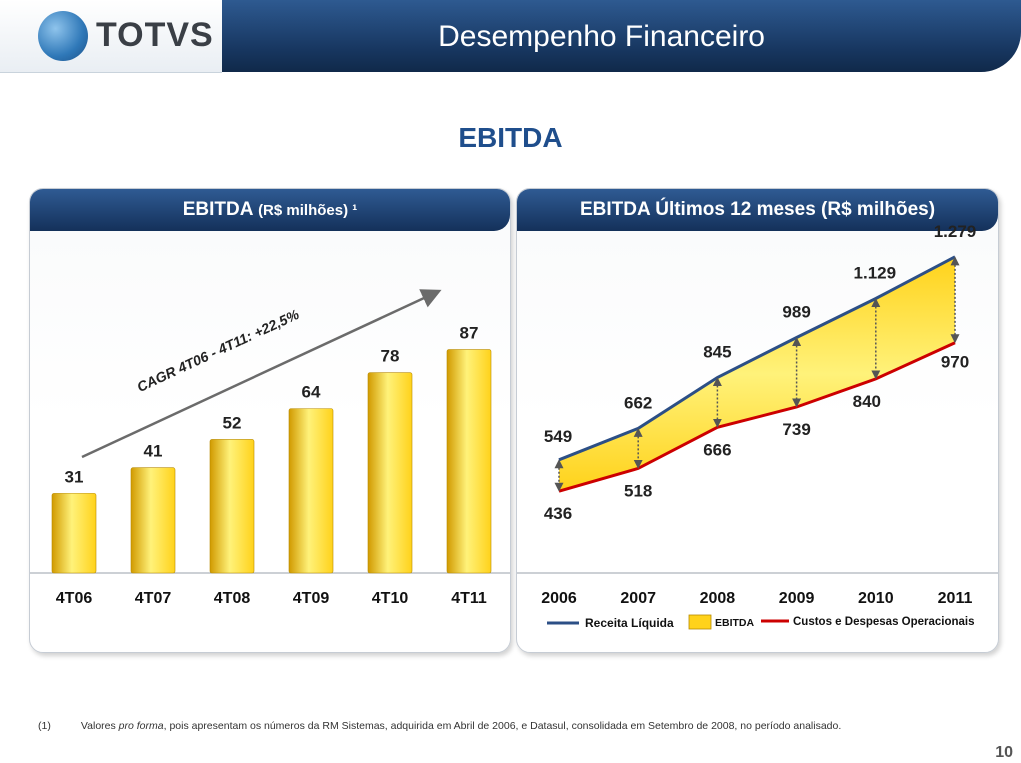 The image size is (1021, 763). What do you see at coordinates (717, 449) in the screenshot?
I see `cost-value-label: 666` at bounding box center [717, 449].